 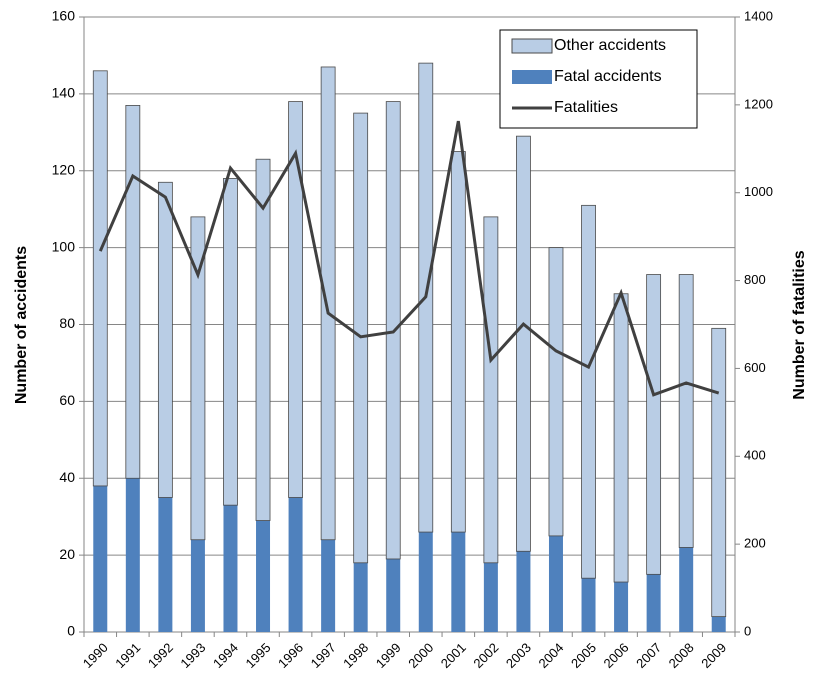 What do you see at coordinates (258, 655) in the screenshot?
I see `x-tick-label: 1995` at bounding box center [258, 655].